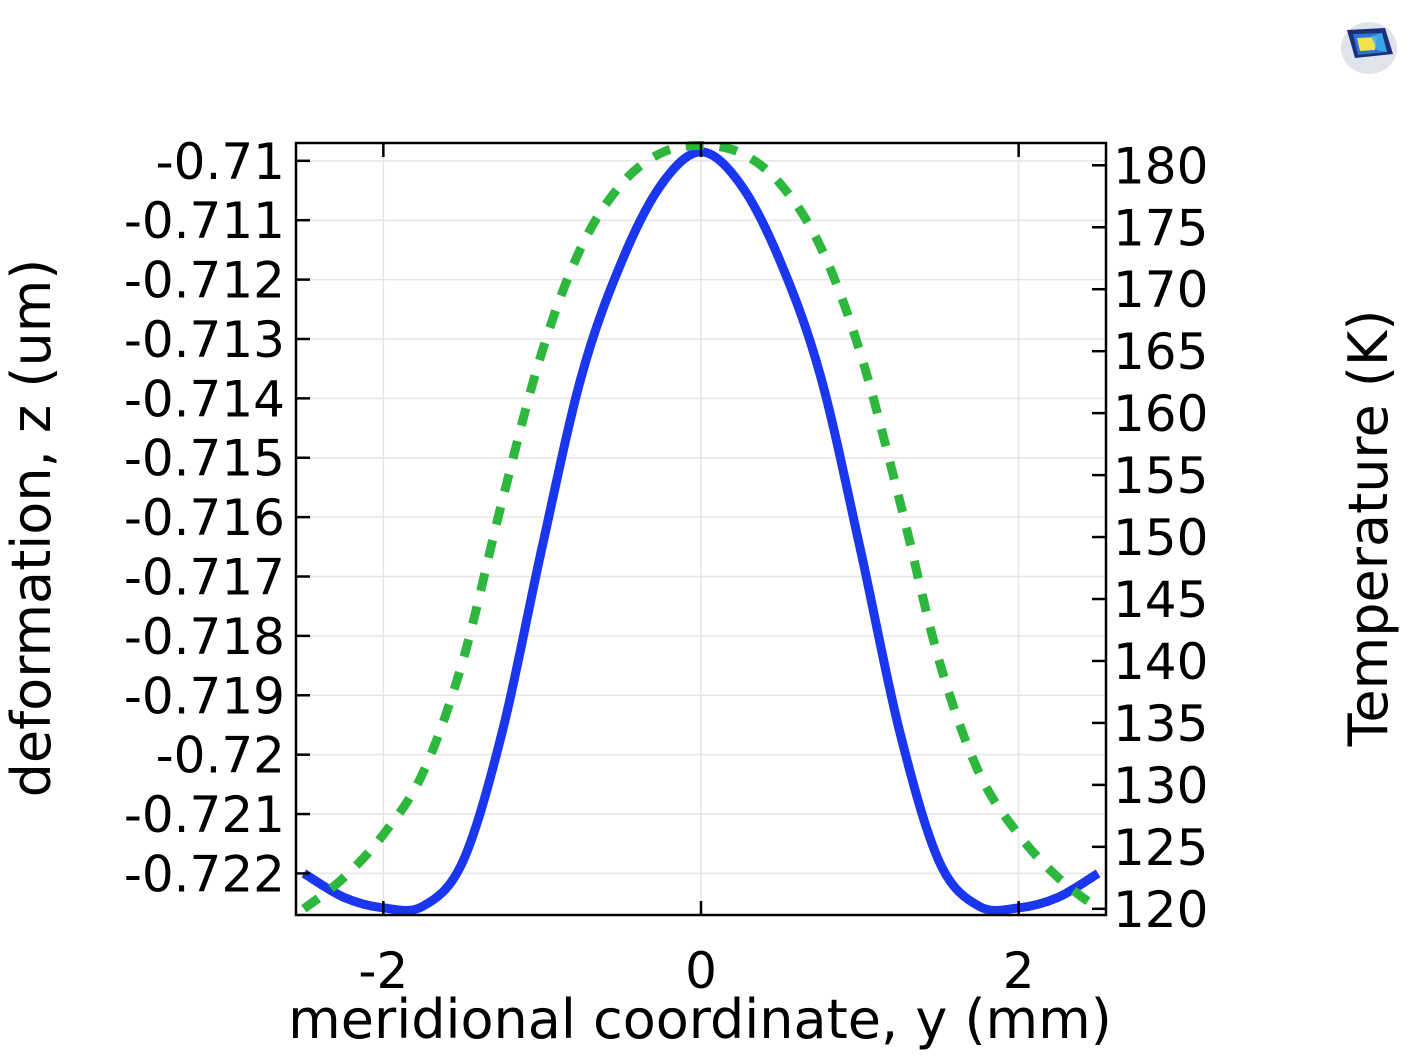  Describe the element at coordinates (1160, 476) in the screenshot. I see `y-tick-label-right: 155` at that location.